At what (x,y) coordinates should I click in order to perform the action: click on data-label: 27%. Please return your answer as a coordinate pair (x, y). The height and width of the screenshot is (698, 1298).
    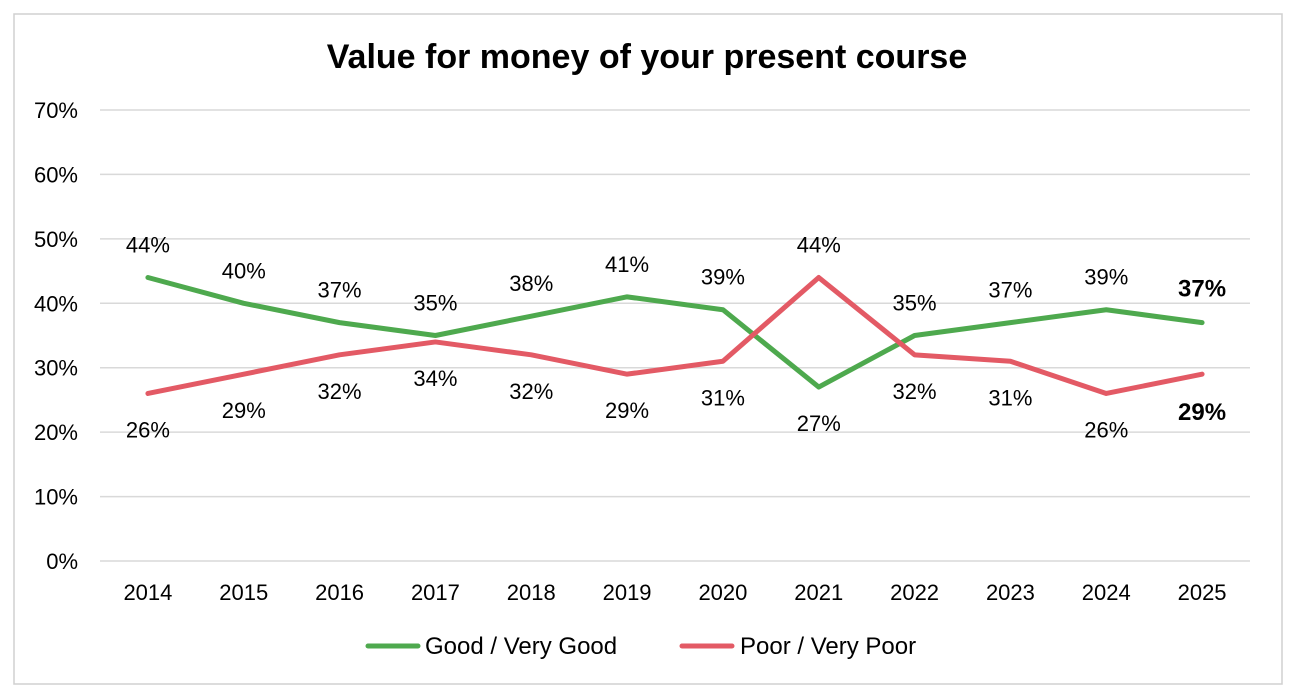
    Looking at the image, I should click on (819, 423).